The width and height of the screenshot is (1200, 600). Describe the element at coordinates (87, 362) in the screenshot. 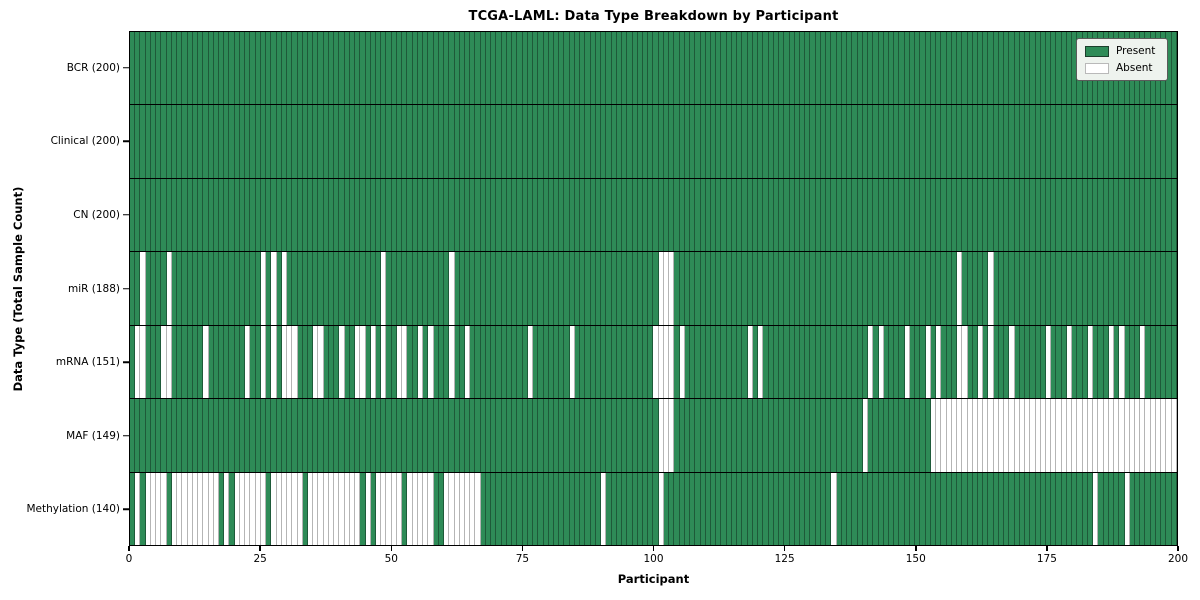

I see `y-tick-label-mrna: mRNA (151)` at that location.